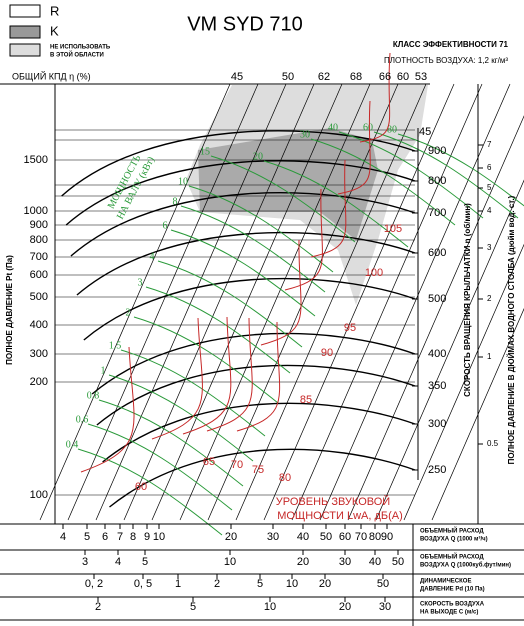 This screenshot has width=524, height=626. Describe the element at coordinates (445, 582) in the screenshot. I see `row-label: ДИНАМИЧЕСКОЕ` at that location.